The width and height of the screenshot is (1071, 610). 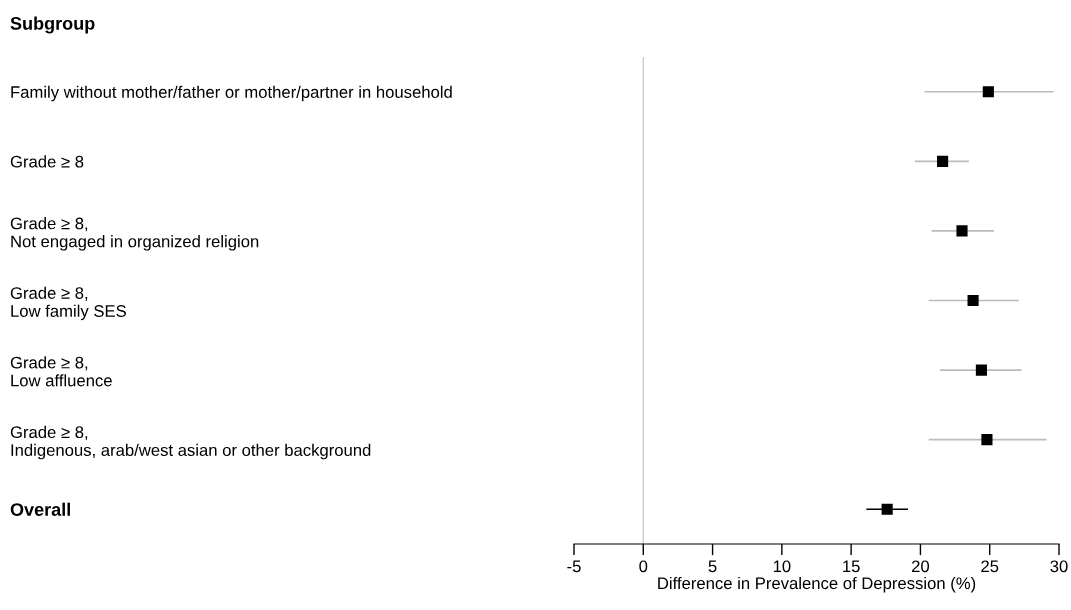 What do you see at coordinates (921, 566) in the screenshot?
I see `x-tick-label: 20` at bounding box center [921, 566].